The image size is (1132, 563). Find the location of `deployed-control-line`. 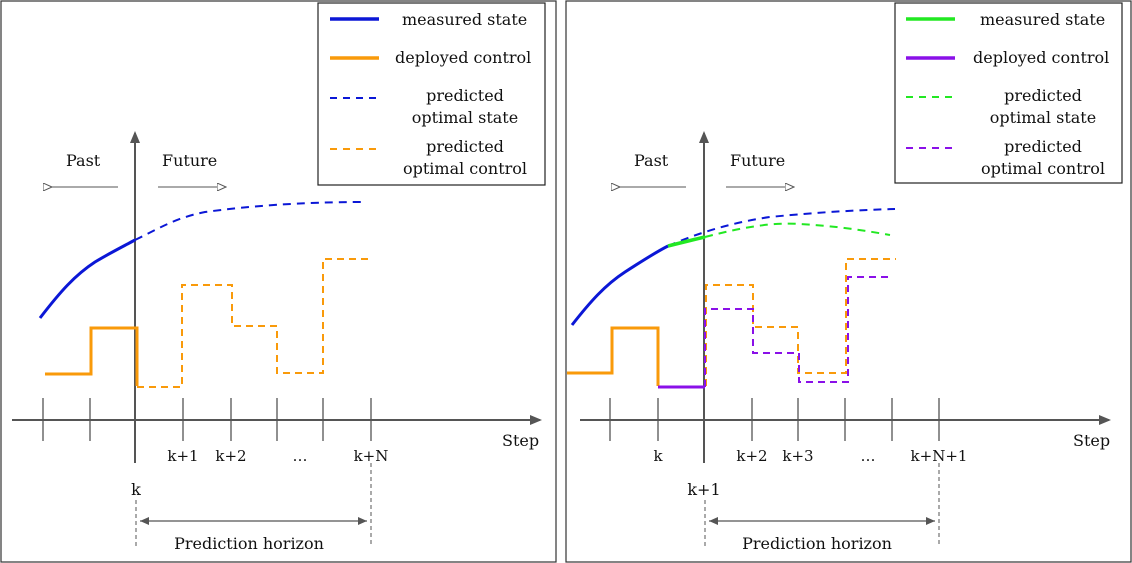

deployed-control-line is located at coordinates (92, 356).